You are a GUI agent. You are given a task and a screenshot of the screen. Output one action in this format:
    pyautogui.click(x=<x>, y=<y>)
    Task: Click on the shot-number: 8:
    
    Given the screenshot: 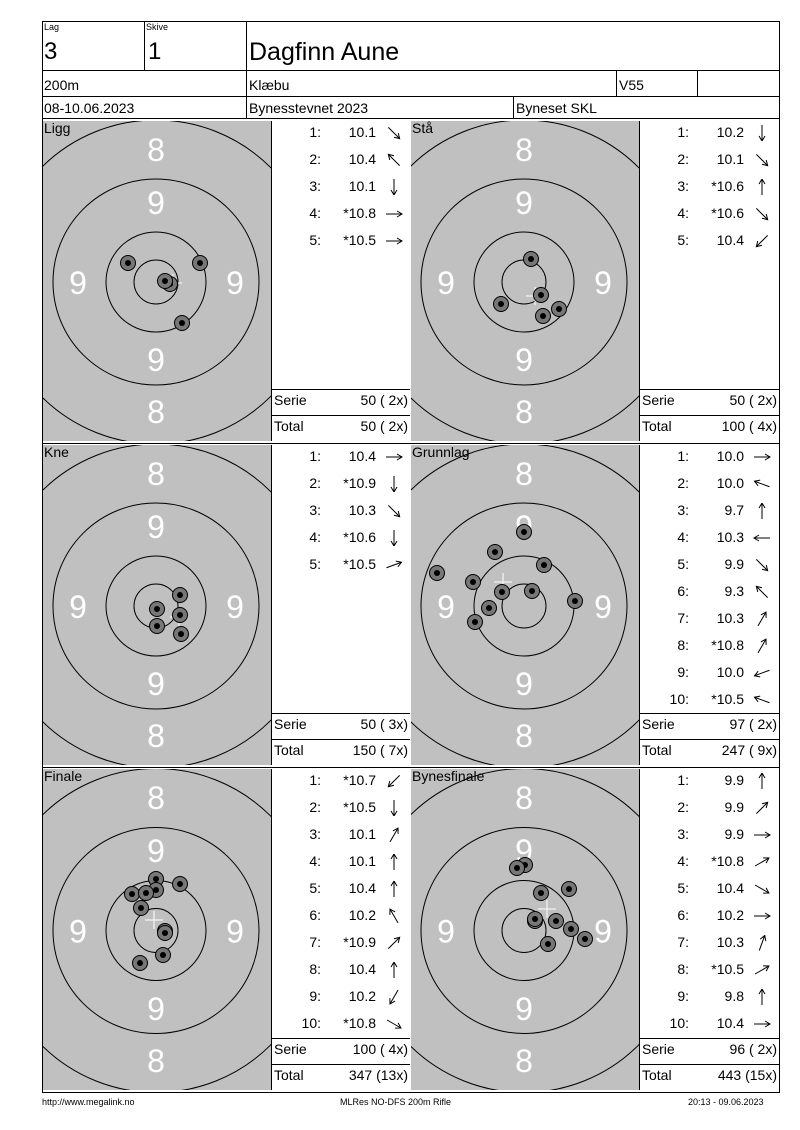 What is the action you would take?
    pyautogui.click(x=683, y=645)
    